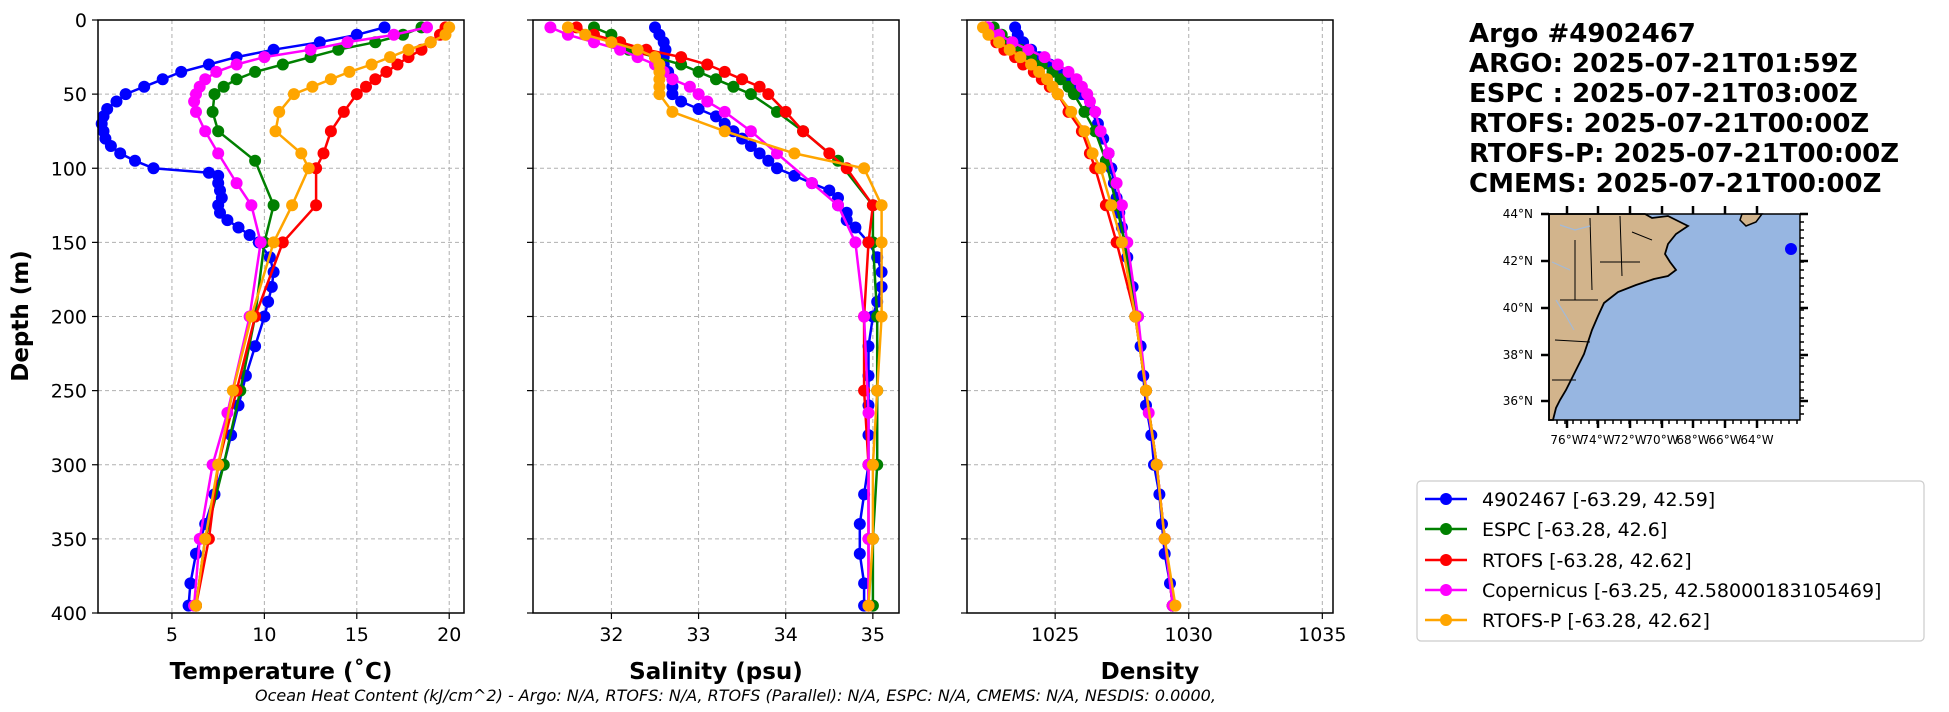  What do you see at coordinates (1619, 317) in the screenshot?
I see `map-land` at bounding box center [1619, 317].